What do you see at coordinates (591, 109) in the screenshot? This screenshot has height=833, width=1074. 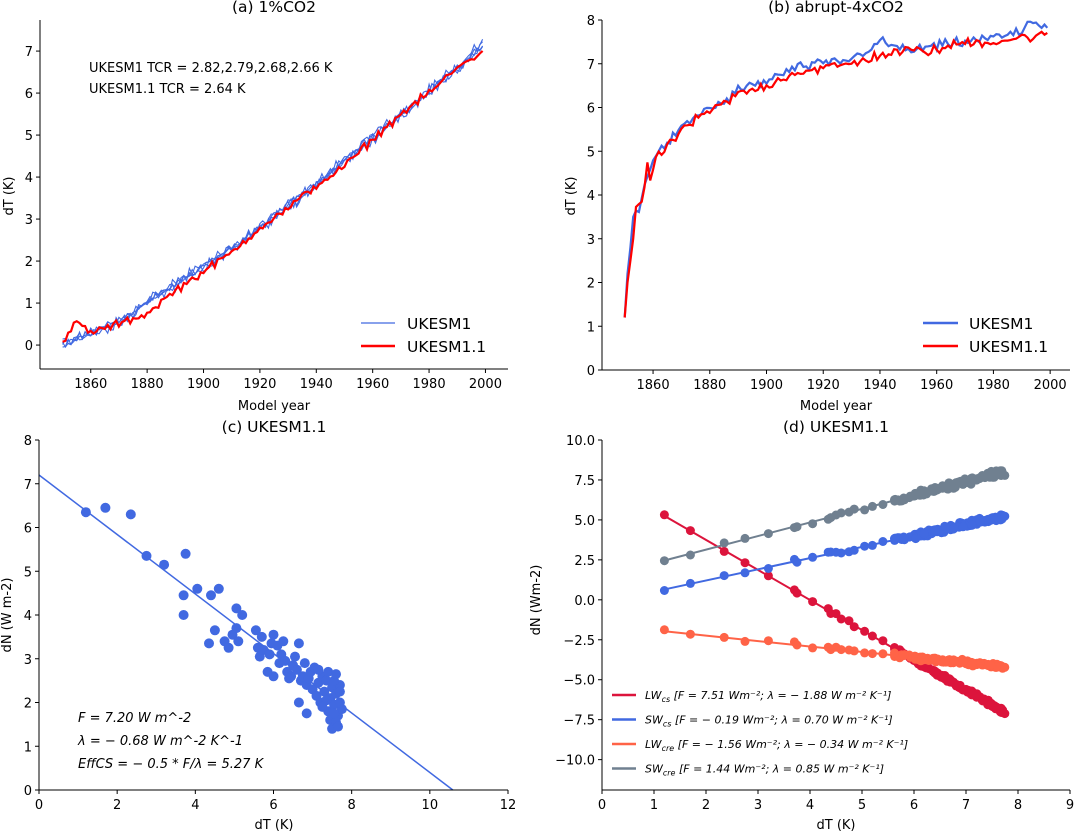 I see `panel-b-y-tick-label: 6` at bounding box center [591, 109].